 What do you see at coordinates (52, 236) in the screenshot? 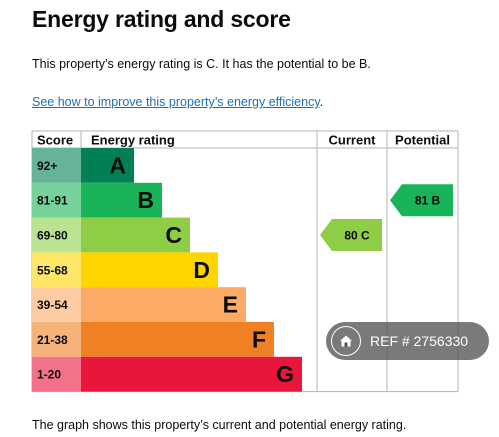
I see `score-label-c: 69-80` at bounding box center [52, 236].